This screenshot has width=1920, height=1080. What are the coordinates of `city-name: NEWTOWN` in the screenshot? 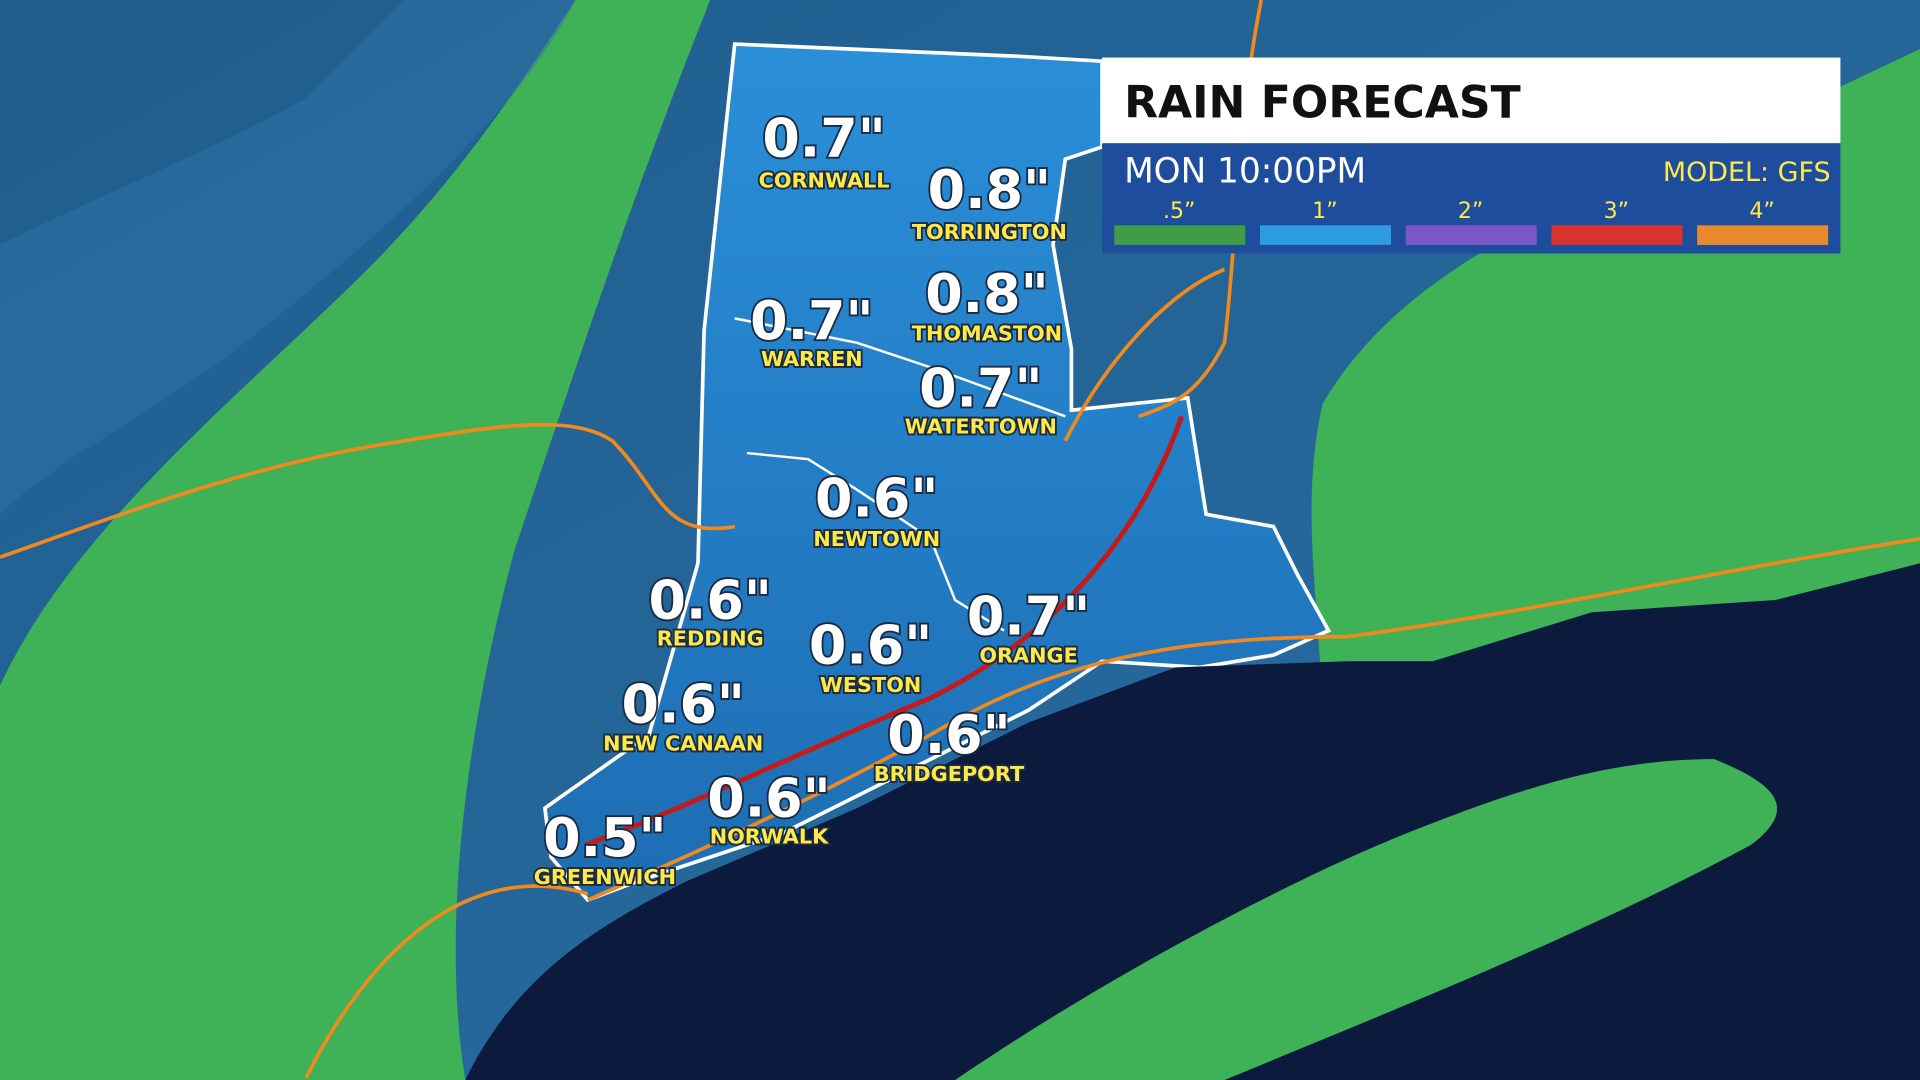 It's located at (876, 539).